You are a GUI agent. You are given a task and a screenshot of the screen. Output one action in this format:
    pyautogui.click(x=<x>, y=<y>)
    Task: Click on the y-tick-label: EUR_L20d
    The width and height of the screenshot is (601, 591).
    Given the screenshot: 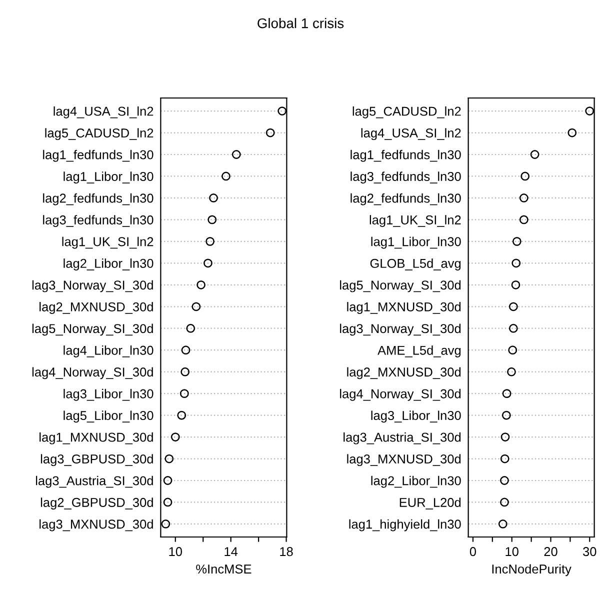 What is the action you would take?
    pyautogui.click(x=430, y=504)
    